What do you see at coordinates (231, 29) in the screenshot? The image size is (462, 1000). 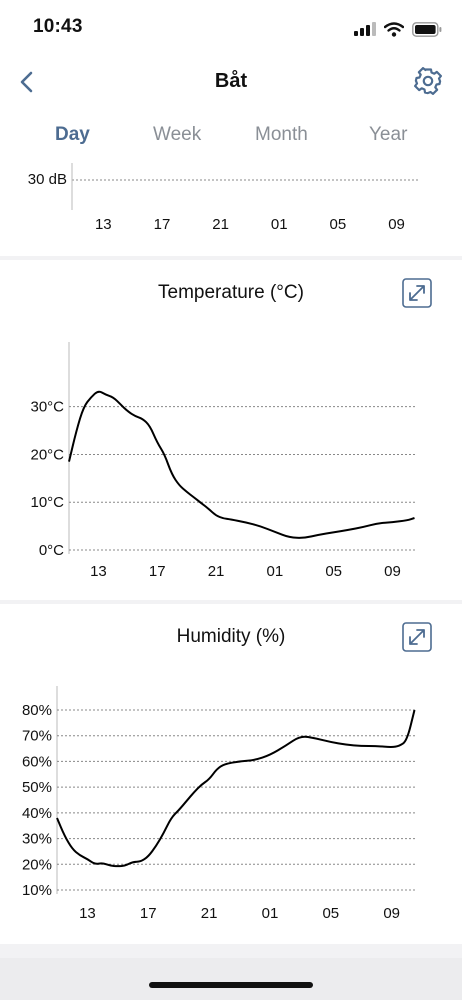 I see `status-bar: 10:43` at bounding box center [231, 29].